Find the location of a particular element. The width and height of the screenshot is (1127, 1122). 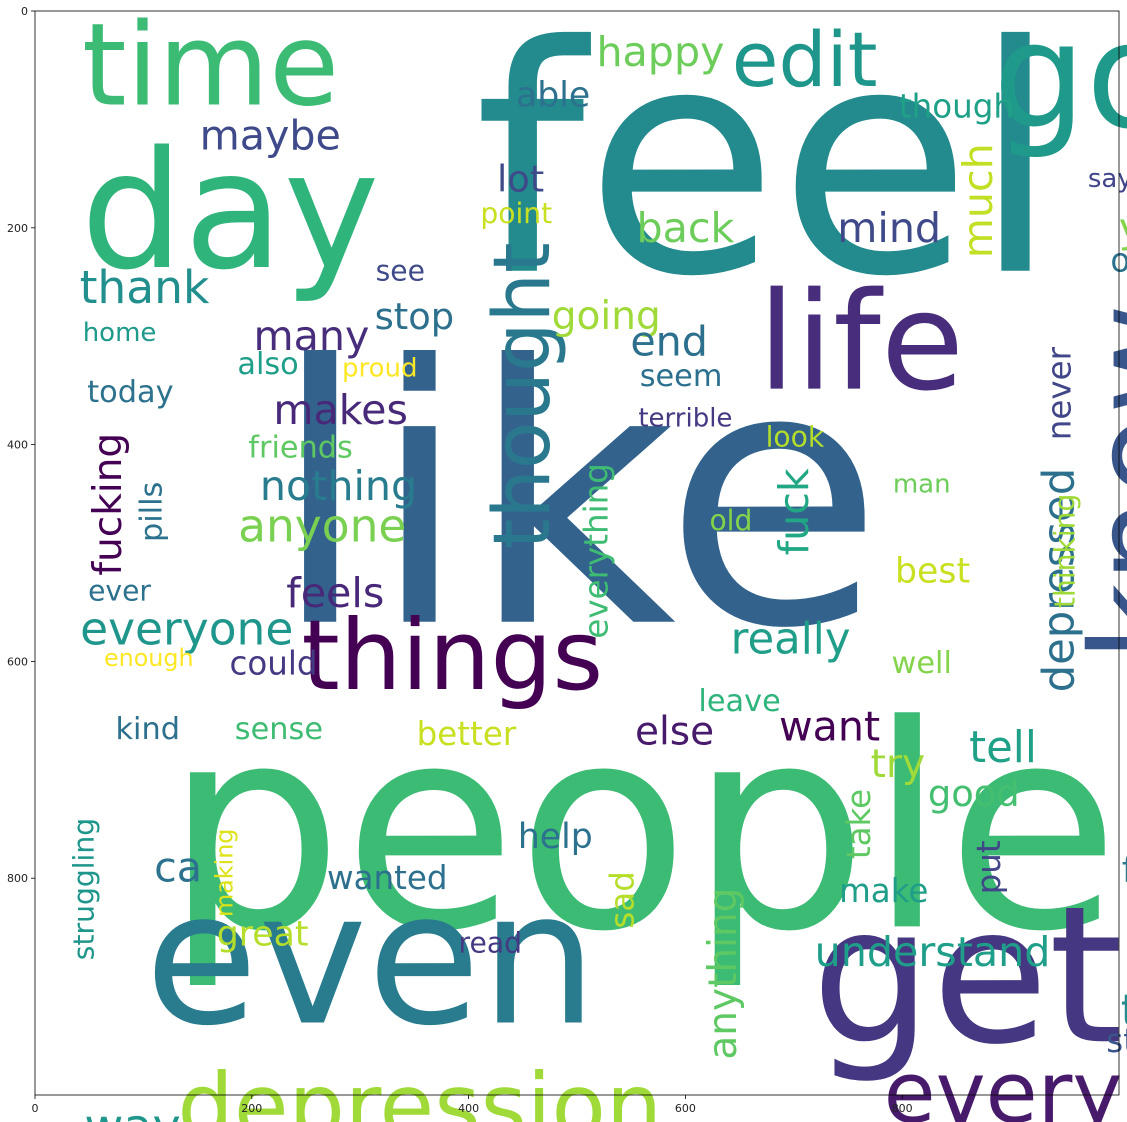

word-though: though is located at coordinates (956, 106).